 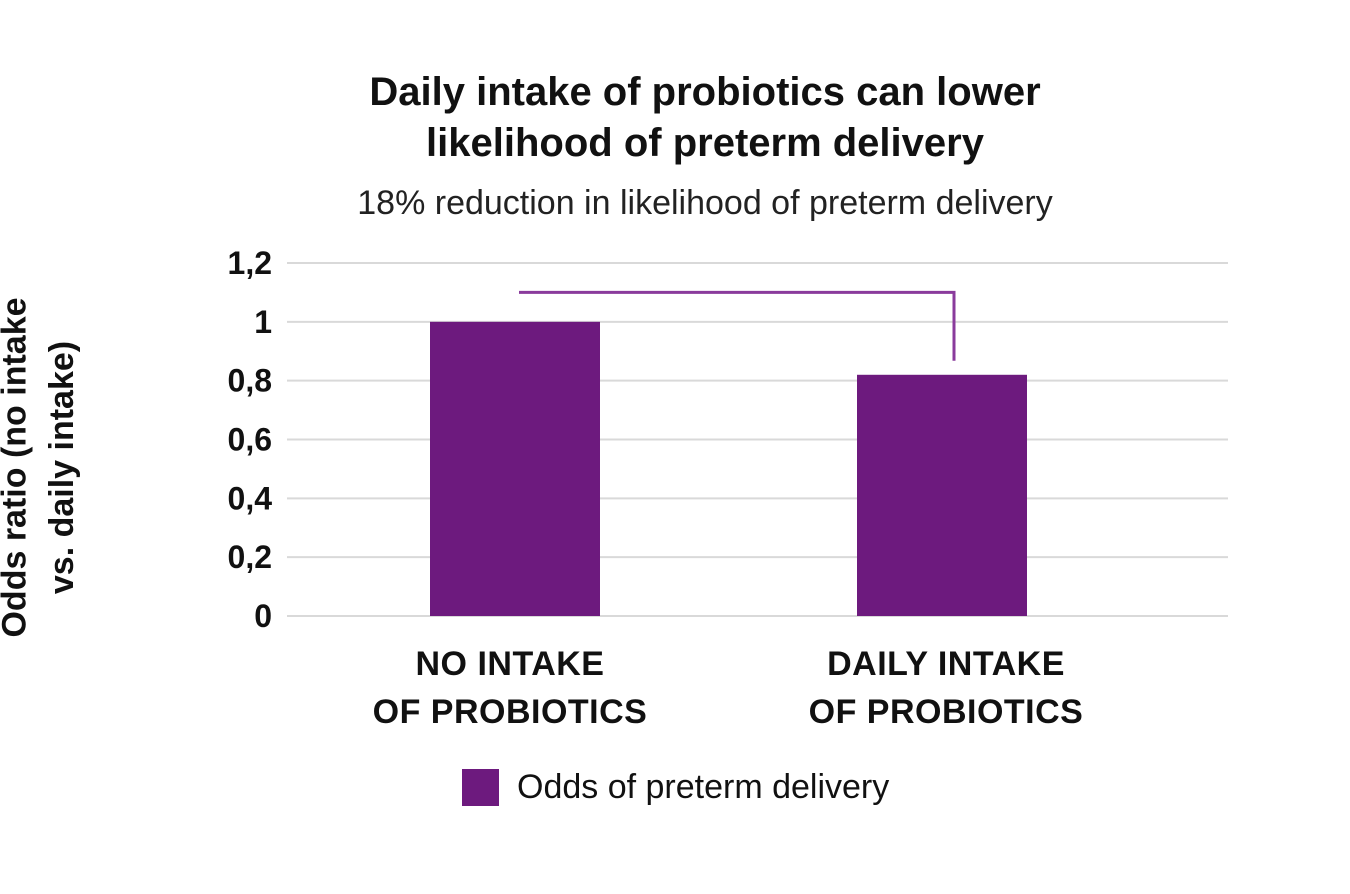 What do you see at coordinates (62, 467) in the screenshot?
I see `y-axis-label-line-2: vs. daily intake)` at bounding box center [62, 467].